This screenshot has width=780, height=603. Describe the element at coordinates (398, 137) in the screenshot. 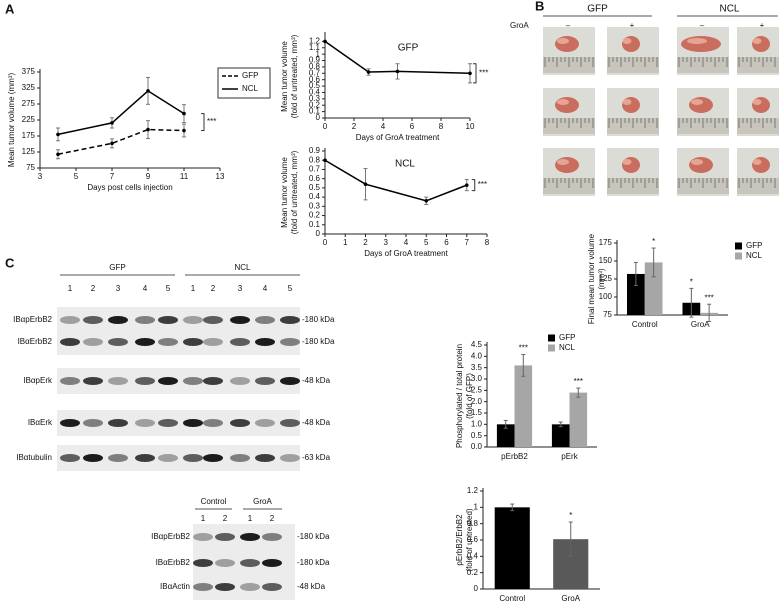

I see `x-axis-label: Days of GroA treatment` at that location.